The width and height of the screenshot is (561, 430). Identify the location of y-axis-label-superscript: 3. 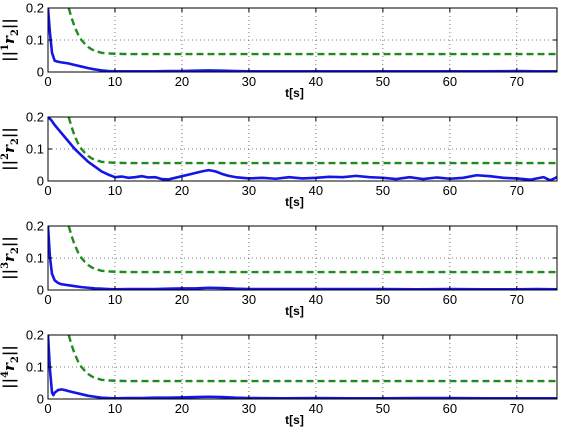
(5, 265).